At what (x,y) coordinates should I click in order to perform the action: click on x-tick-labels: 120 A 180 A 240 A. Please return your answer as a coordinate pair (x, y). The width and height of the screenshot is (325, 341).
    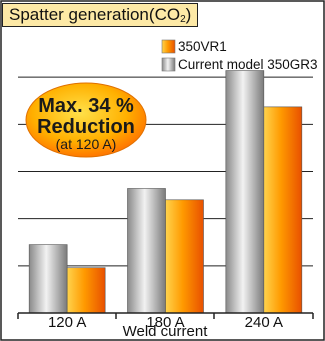
    Looking at the image, I should click on (165, 322).